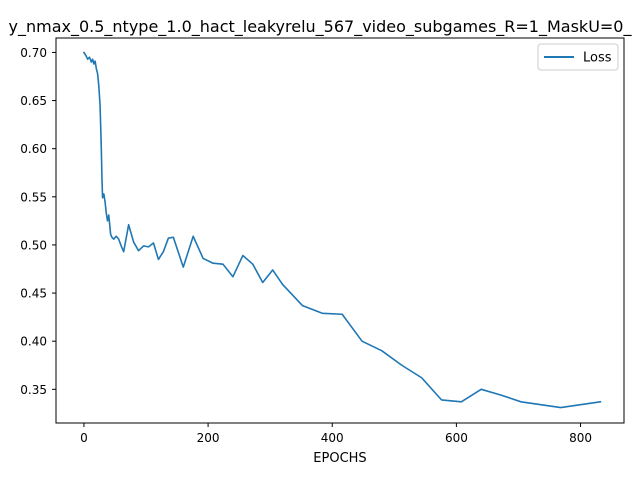 This screenshot has height=484, width=640. Describe the element at coordinates (84, 438) in the screenshot. I see `x-tick-label: 0` at that location.